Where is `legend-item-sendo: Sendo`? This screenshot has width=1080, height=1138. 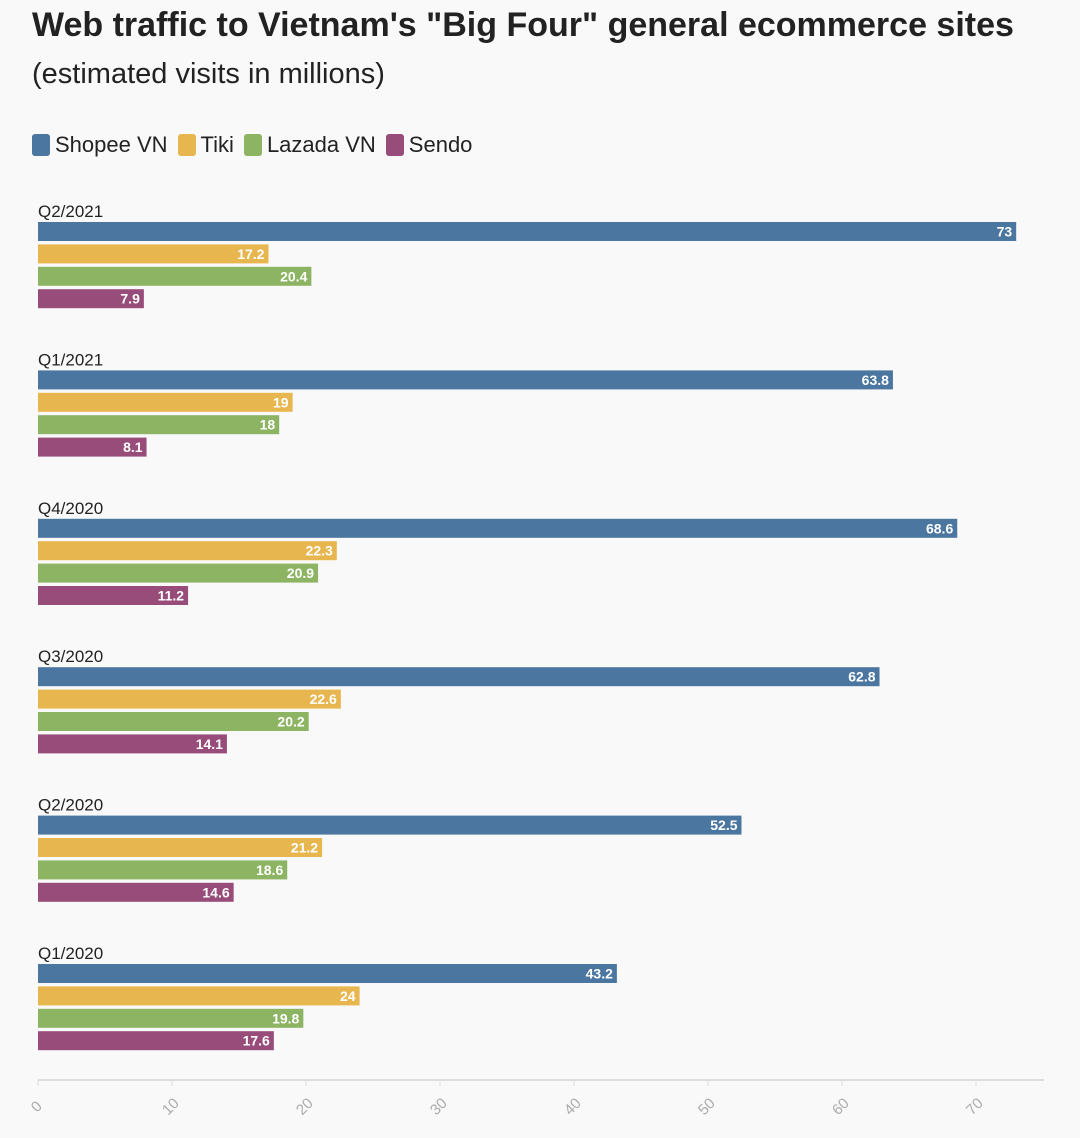
legend-item-sendo: Sendo is located at coordinates (429, 145).